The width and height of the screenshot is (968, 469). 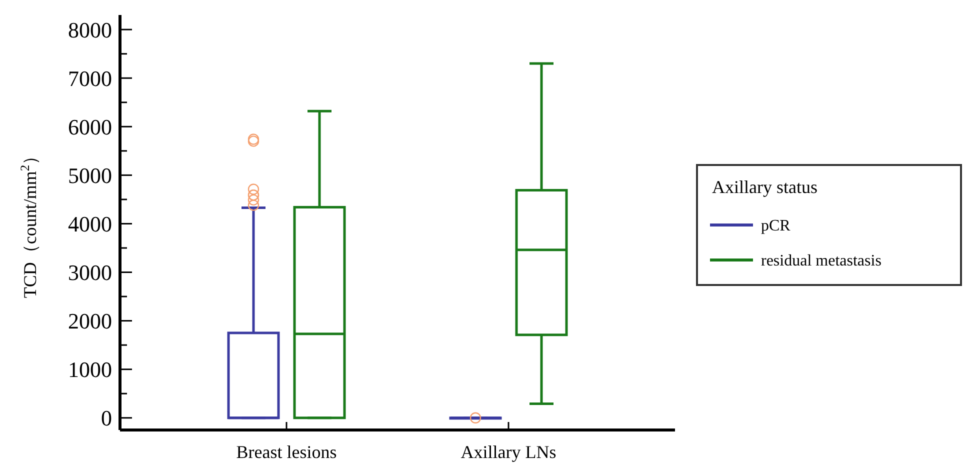 What do you see at coordinates (90, 272) in the screenshot?
I see `y-tick-label: 3000` at bounding box center [90, 272].